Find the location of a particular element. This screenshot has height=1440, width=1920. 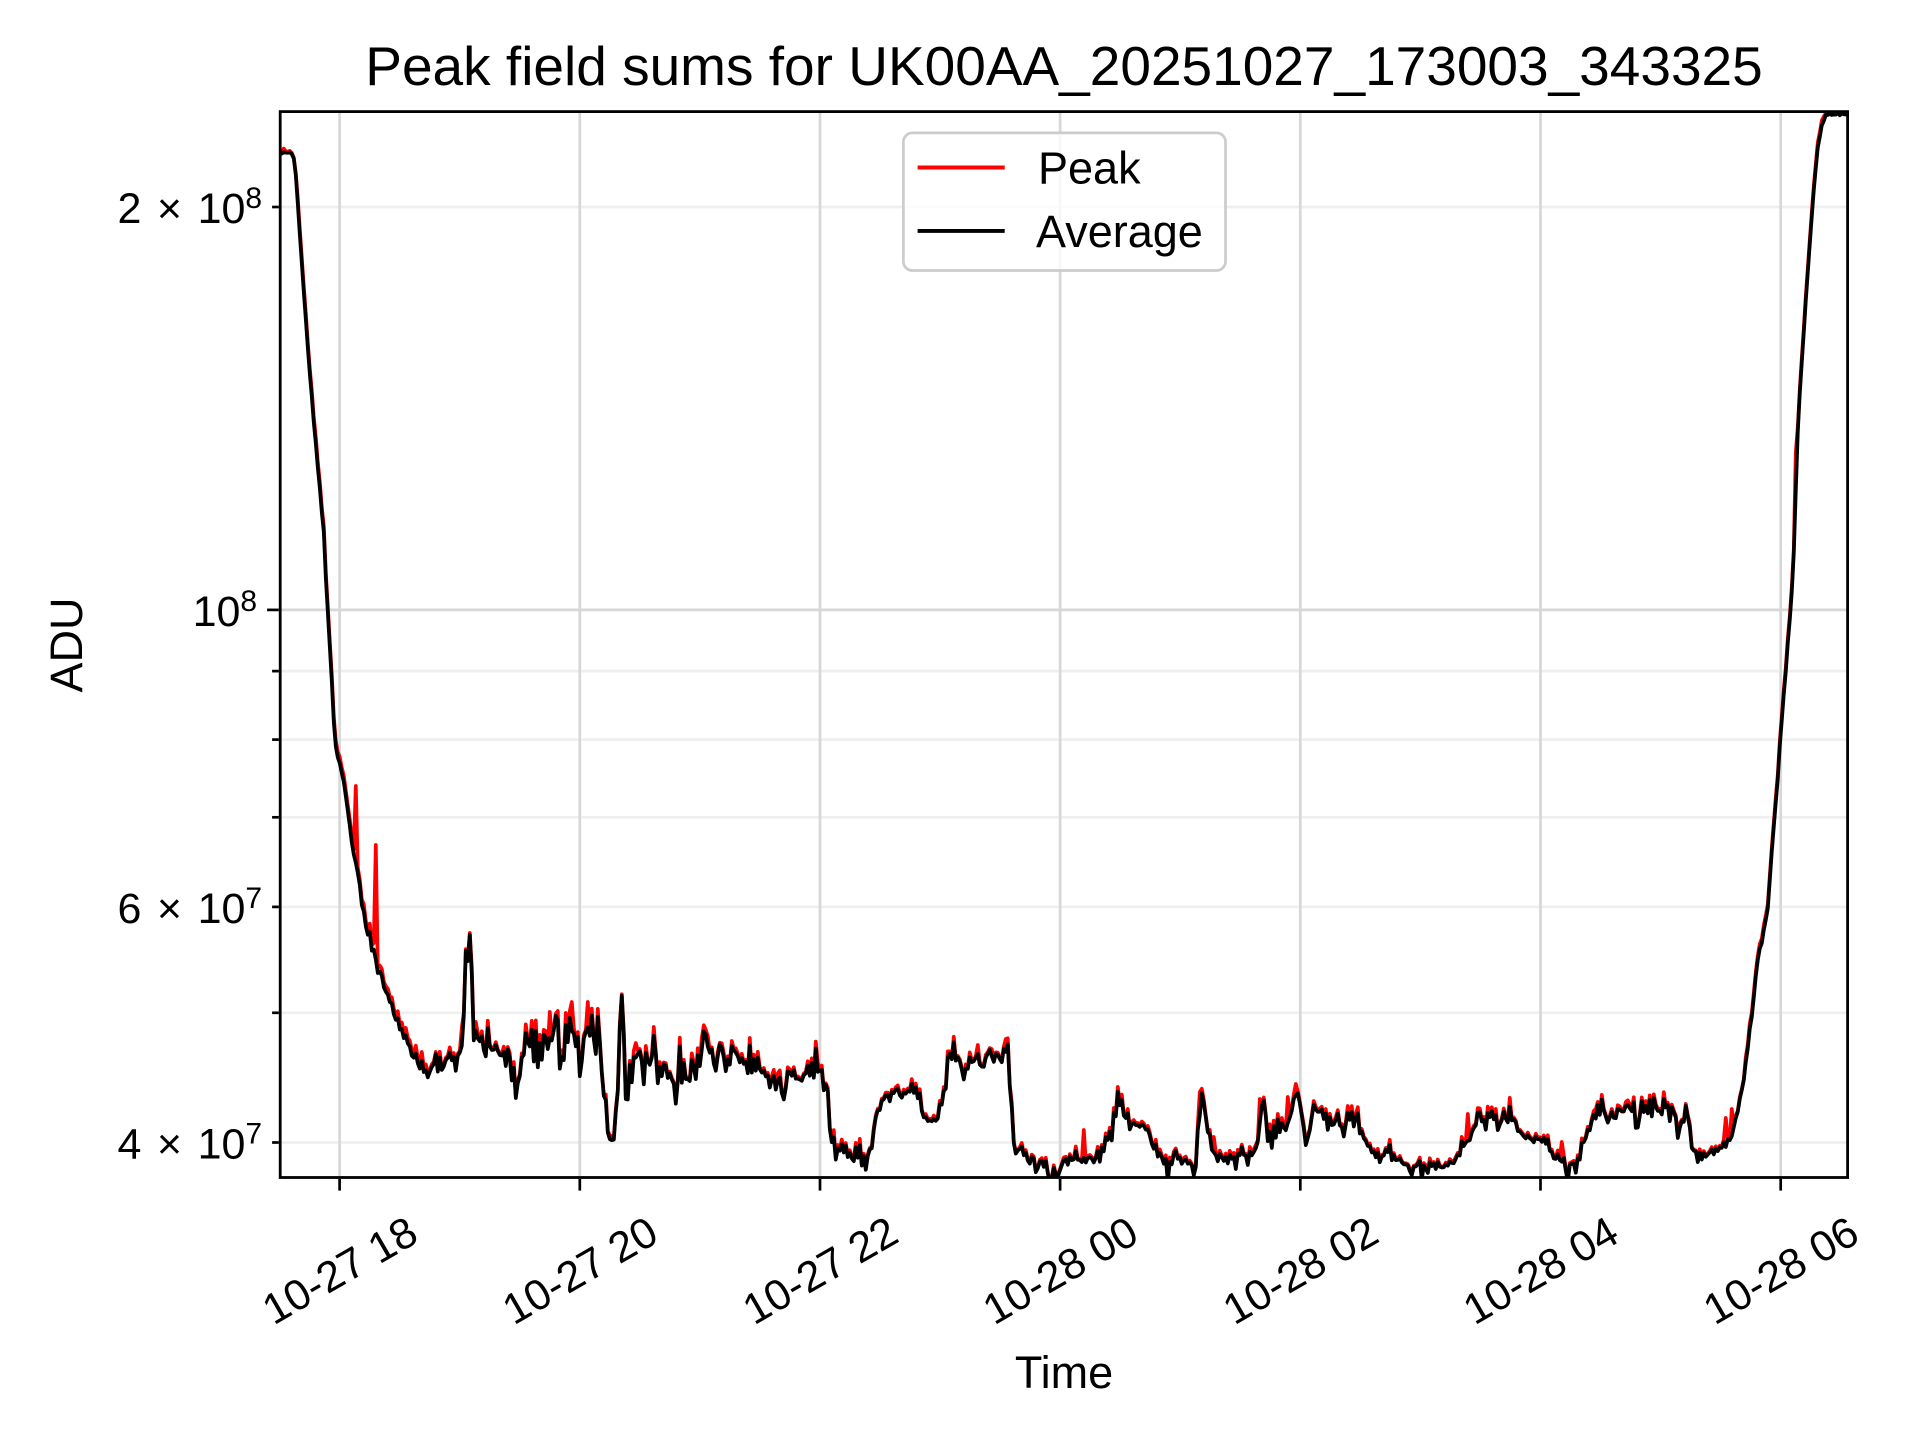

svg-text: Average is located at coordinates (1119, 231).